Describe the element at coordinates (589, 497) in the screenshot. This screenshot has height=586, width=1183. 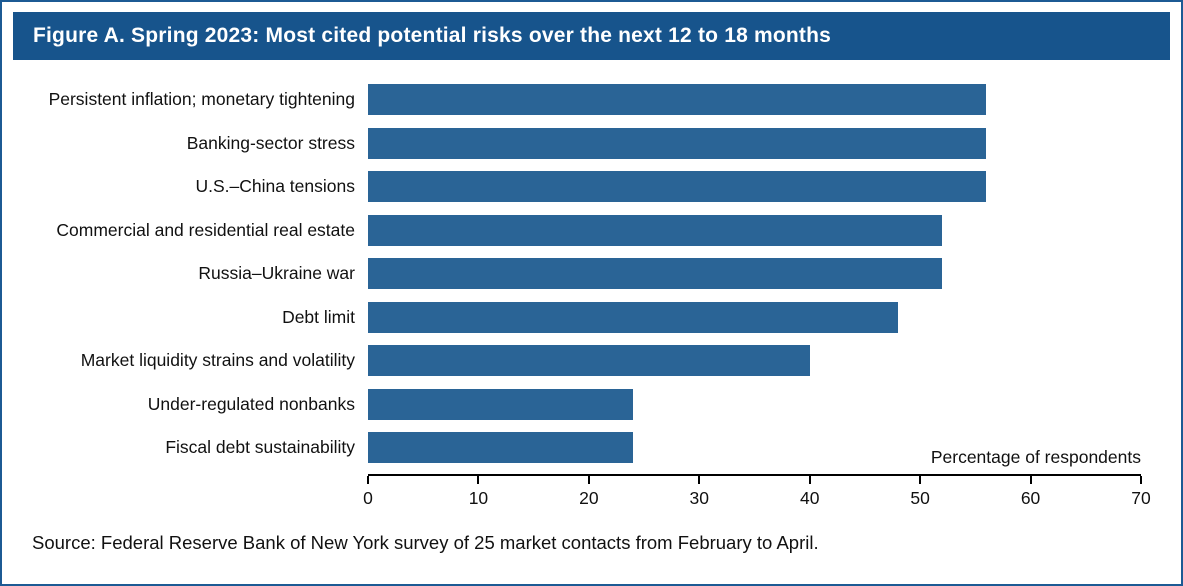
I see `tick-label: 20` at that location.